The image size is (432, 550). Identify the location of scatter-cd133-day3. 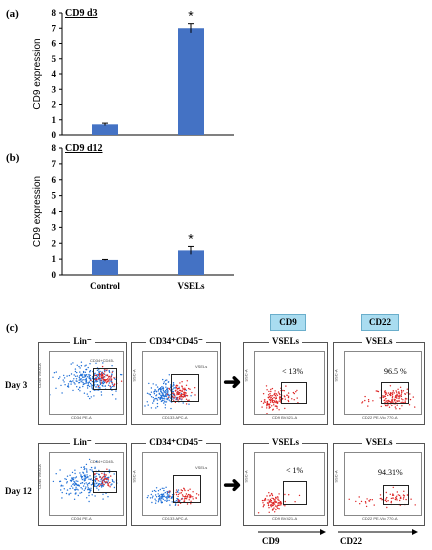
(170, 392).